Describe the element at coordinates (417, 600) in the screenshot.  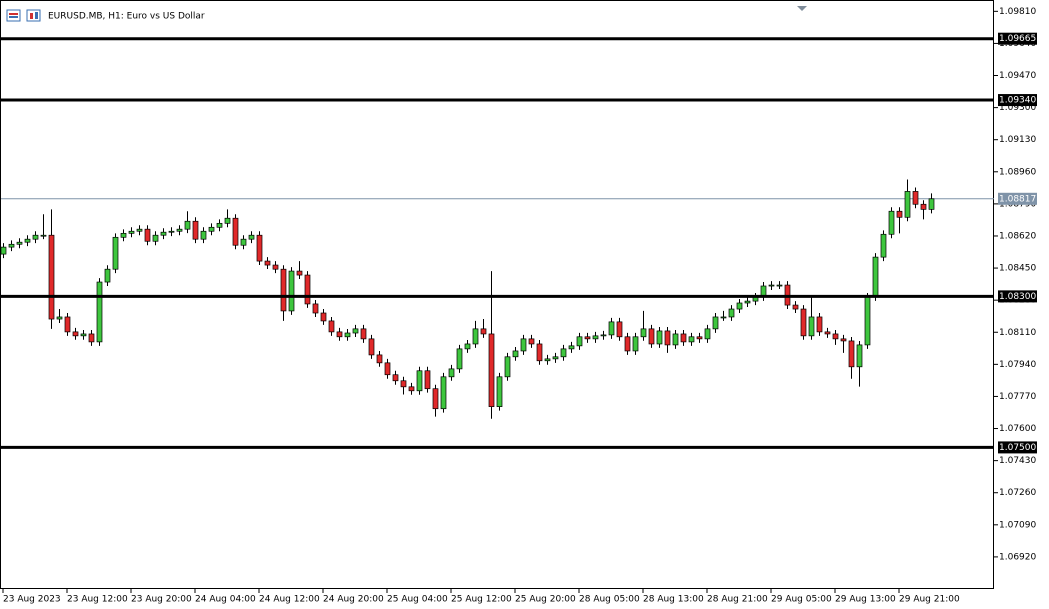
I see `x-tick-label: 25 Aug 04:00` at that location.